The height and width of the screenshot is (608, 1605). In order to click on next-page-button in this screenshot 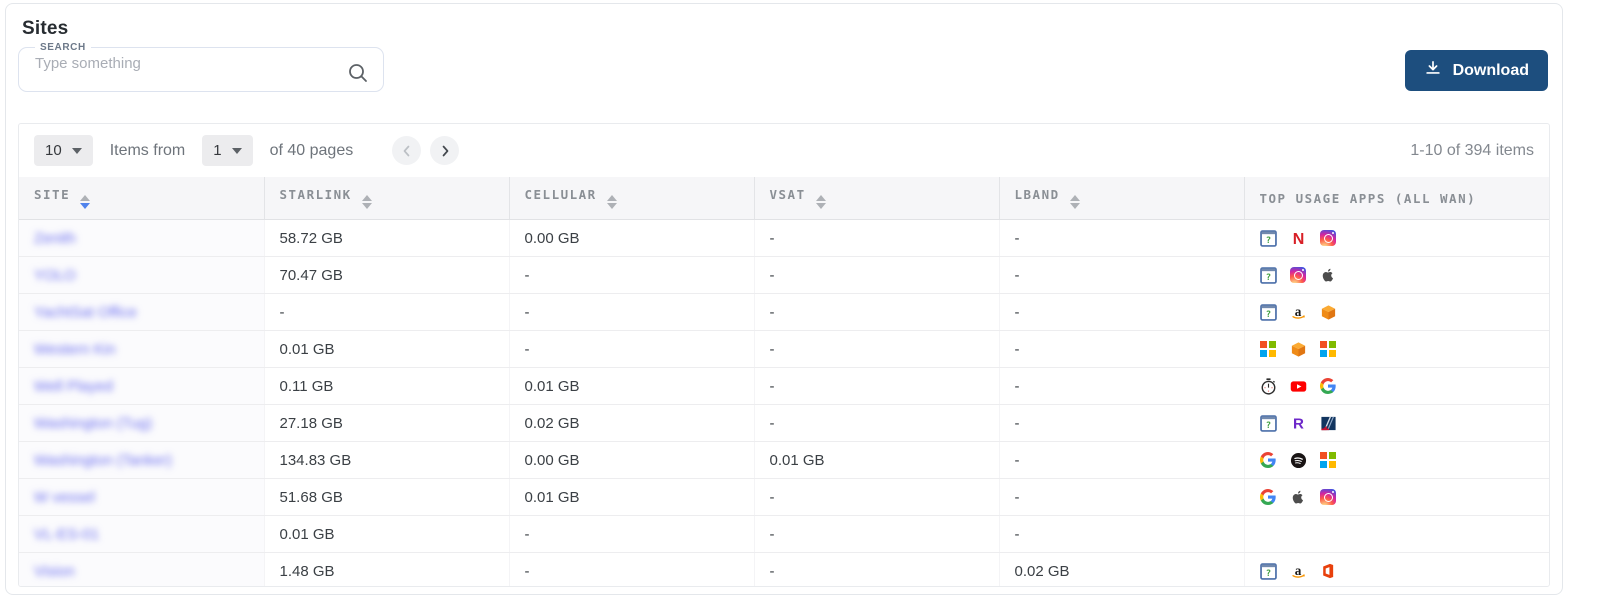, I will do `click(445, 150)`.